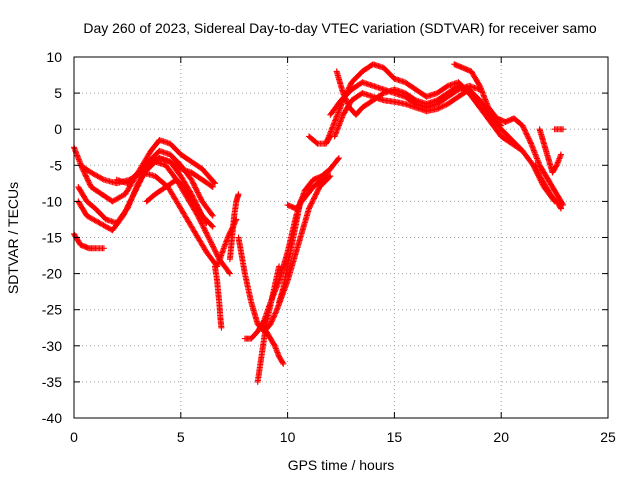  Describe the element at coordinates (13, 238) in the screenshot. I see `y-axis-label: SDTVAR / TECUs` at that location.